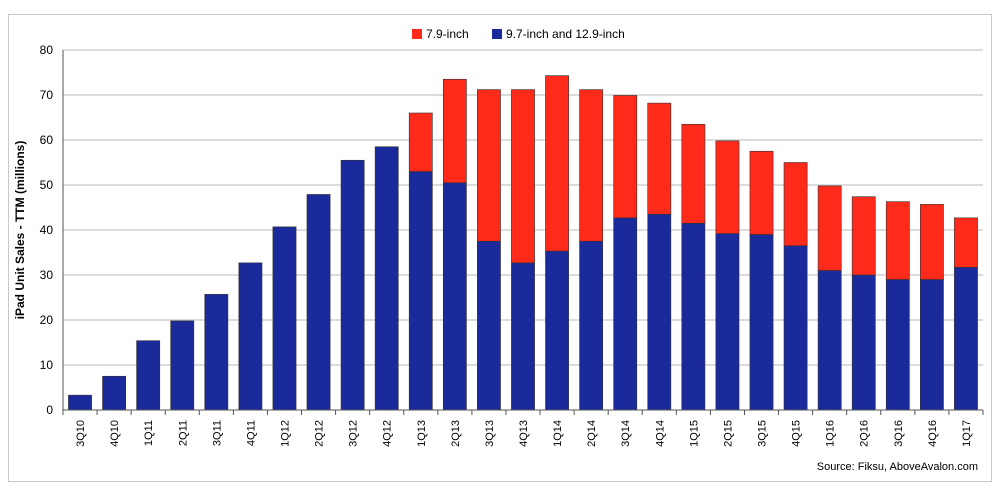 The image size is (1000, 500). What do you see at coordinates (558, 433) in the screenshot?
I see `x-tick-label: 1Q14` at bounding box center [558, 433].